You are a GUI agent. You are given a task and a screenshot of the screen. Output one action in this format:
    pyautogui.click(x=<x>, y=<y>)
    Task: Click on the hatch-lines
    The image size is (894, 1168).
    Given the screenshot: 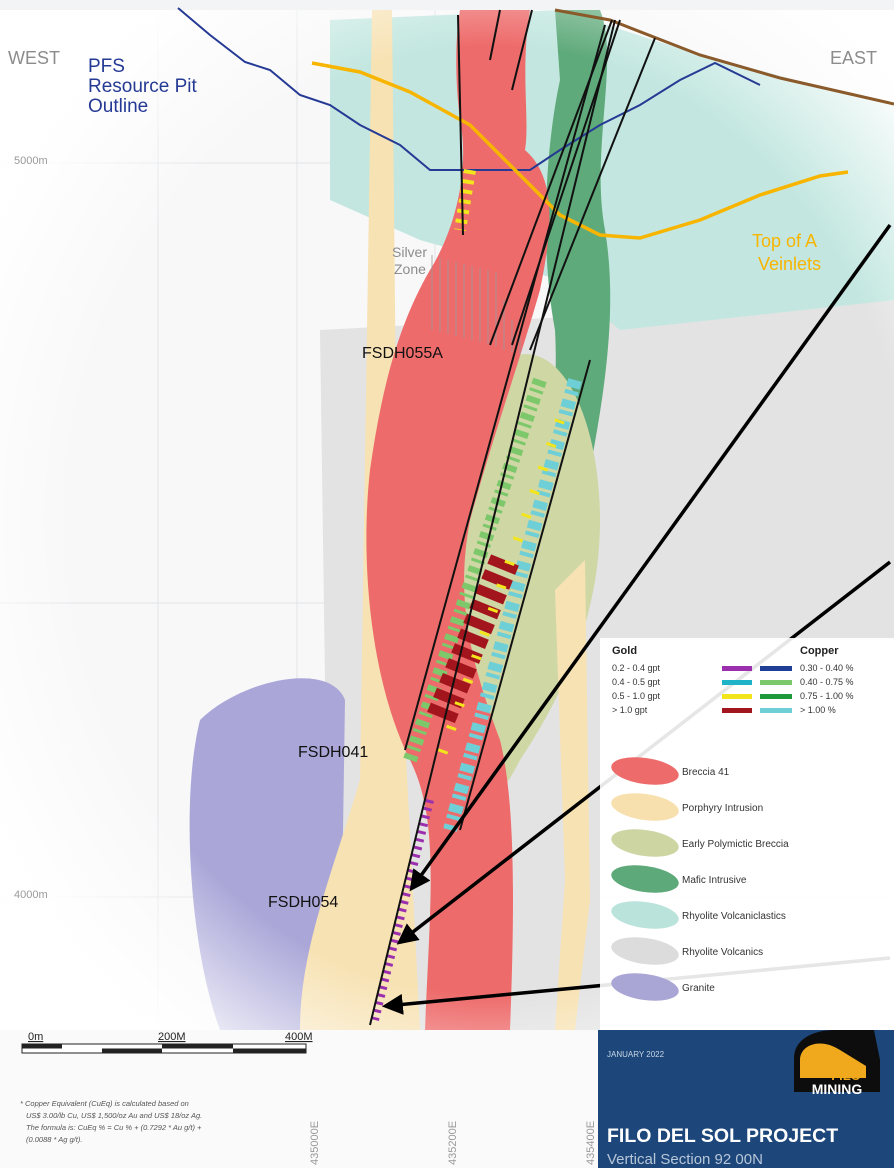 What is the action you would take?
    pyautogui.click(x=476, y=304)
    